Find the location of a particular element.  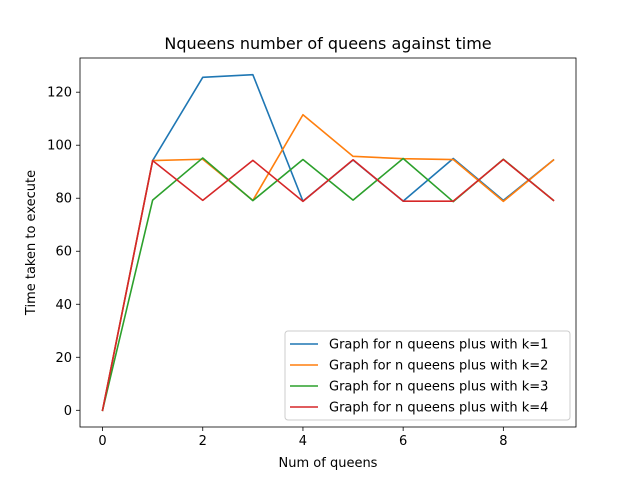

legend-box is located at coordinates (427, 375).